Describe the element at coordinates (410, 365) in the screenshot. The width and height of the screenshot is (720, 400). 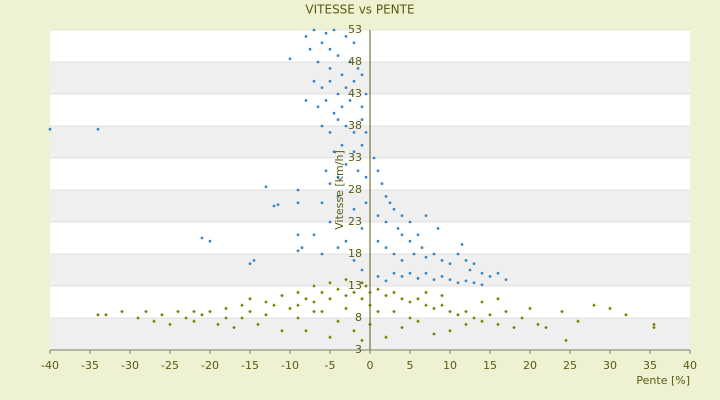
I see `x-tick-label: 5` at that location.